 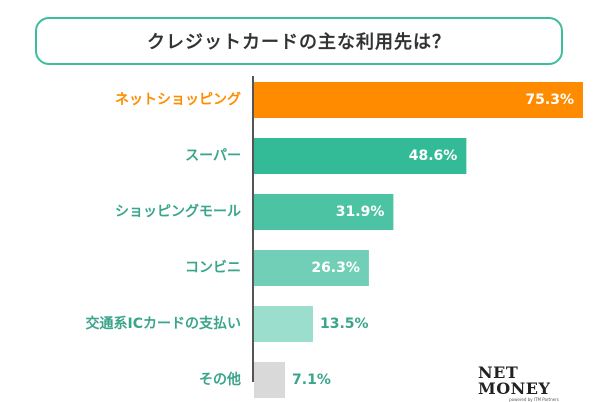 I want to click on category-label-2: スーパー, so click(x=213, y=156).